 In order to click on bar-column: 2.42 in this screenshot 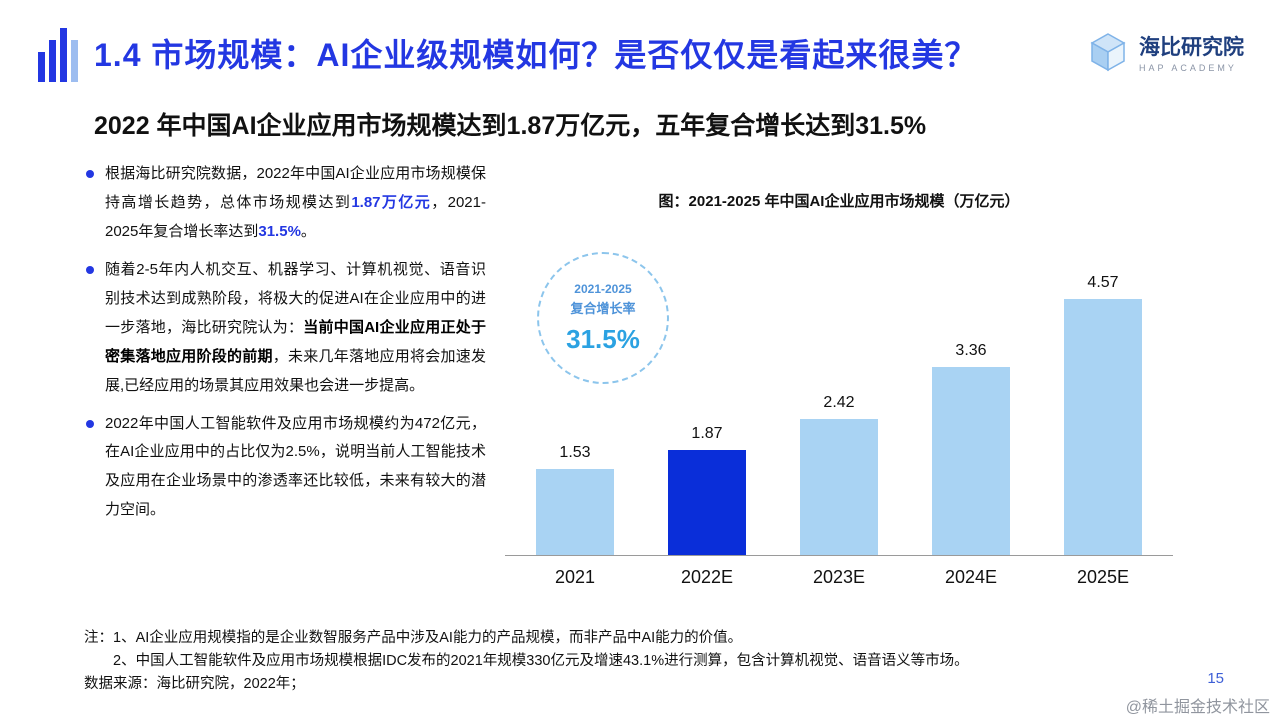, I will do `click(839, 474)`.